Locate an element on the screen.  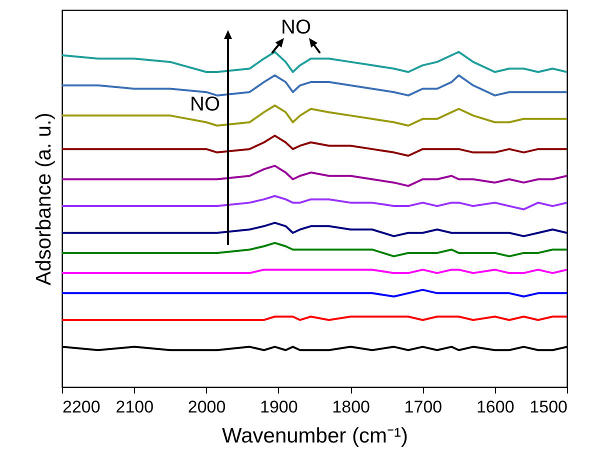
x-axis-title: Wavenumber (cm⁻¹) is located at coordinates (315, 436).